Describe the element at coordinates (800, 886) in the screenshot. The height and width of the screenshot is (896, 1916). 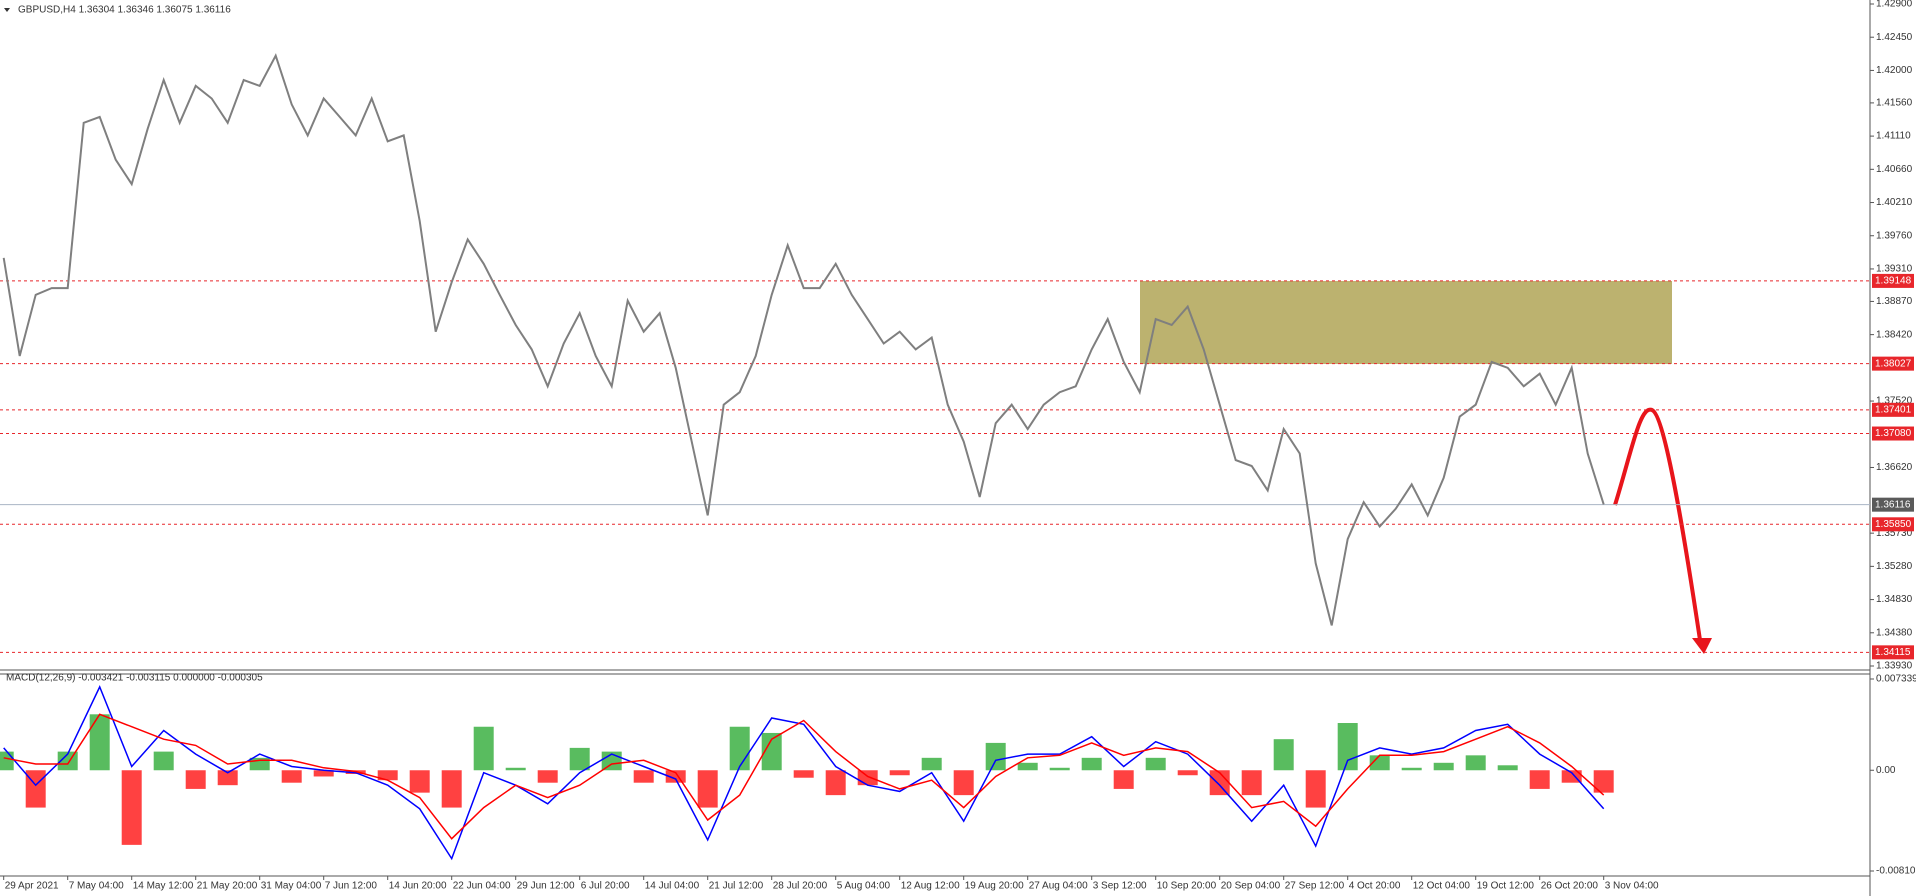
I see `x-tick-label: 28 Jul 20:00` at that location.